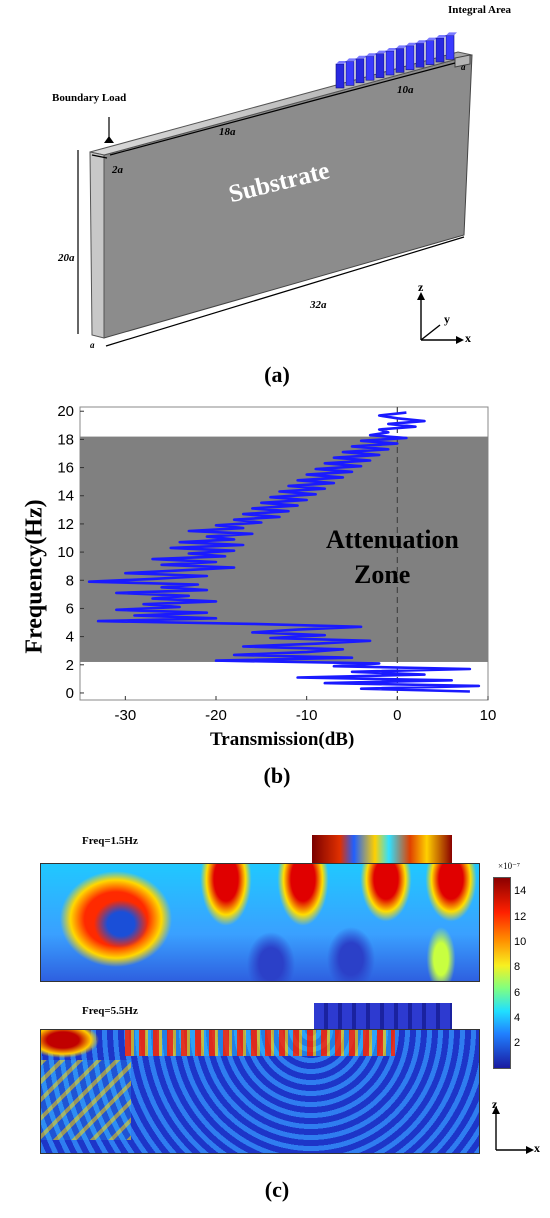  I want to click on x-tick-label: 0, so click(397, 715).